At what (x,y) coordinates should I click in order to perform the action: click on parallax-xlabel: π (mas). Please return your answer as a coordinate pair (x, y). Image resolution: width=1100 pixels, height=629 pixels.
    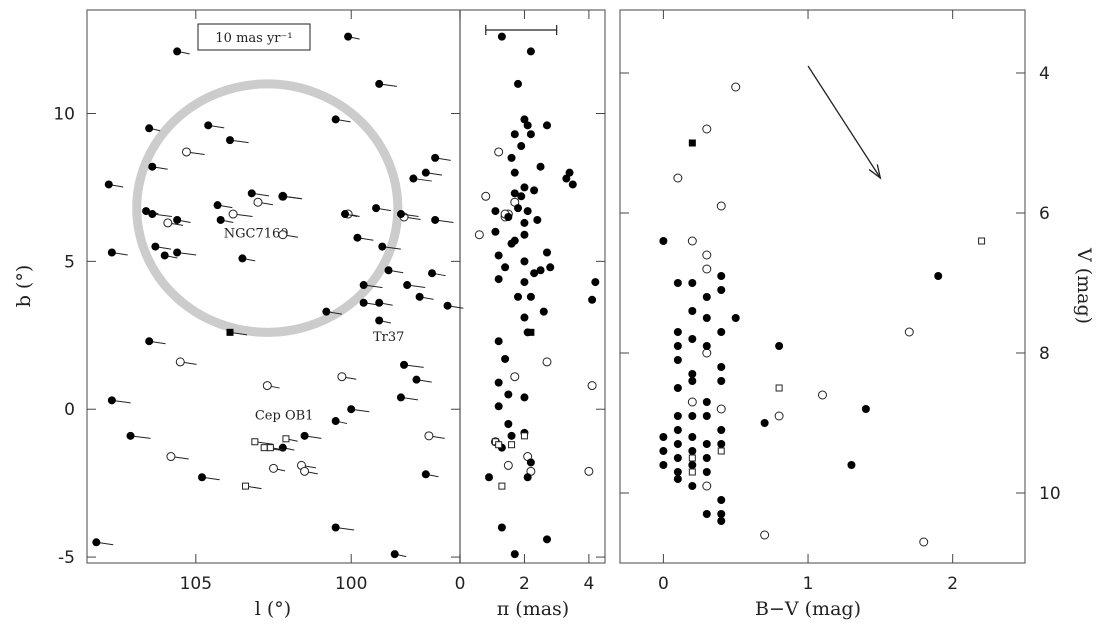
    Looking at the image, I should click on (533, 609).